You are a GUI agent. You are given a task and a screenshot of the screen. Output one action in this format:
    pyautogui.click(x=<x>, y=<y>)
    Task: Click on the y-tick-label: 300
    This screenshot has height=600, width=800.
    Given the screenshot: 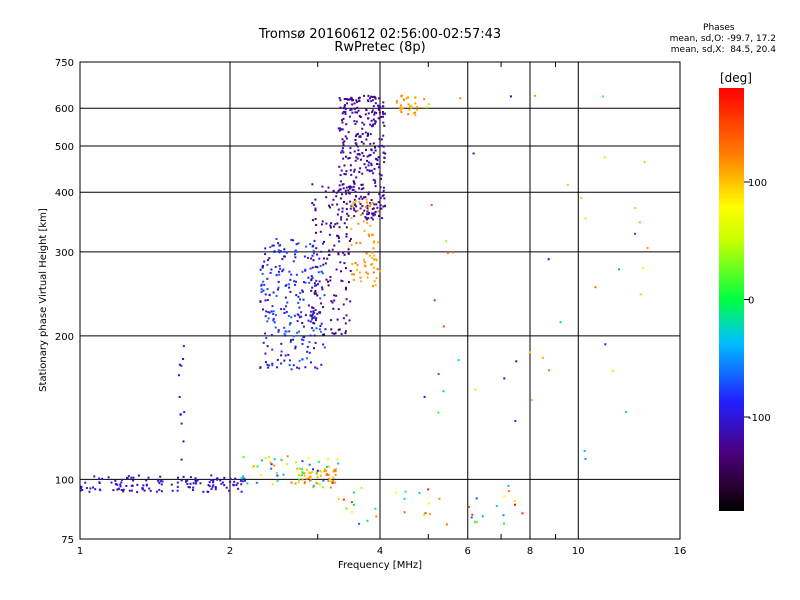 What is the action you would take?
    pyautogui.click(x=64, y=253)
    